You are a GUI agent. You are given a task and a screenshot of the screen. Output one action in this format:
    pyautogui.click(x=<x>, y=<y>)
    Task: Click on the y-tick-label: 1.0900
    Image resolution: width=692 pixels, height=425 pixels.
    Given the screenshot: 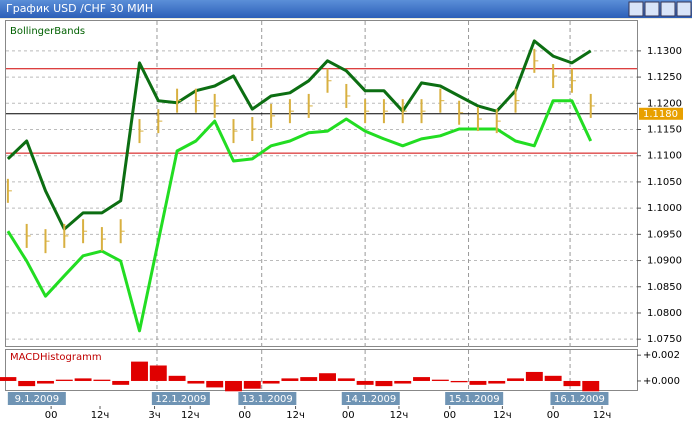 What is the action you would take?
    pyautogui.click(x=664, y=261)
    